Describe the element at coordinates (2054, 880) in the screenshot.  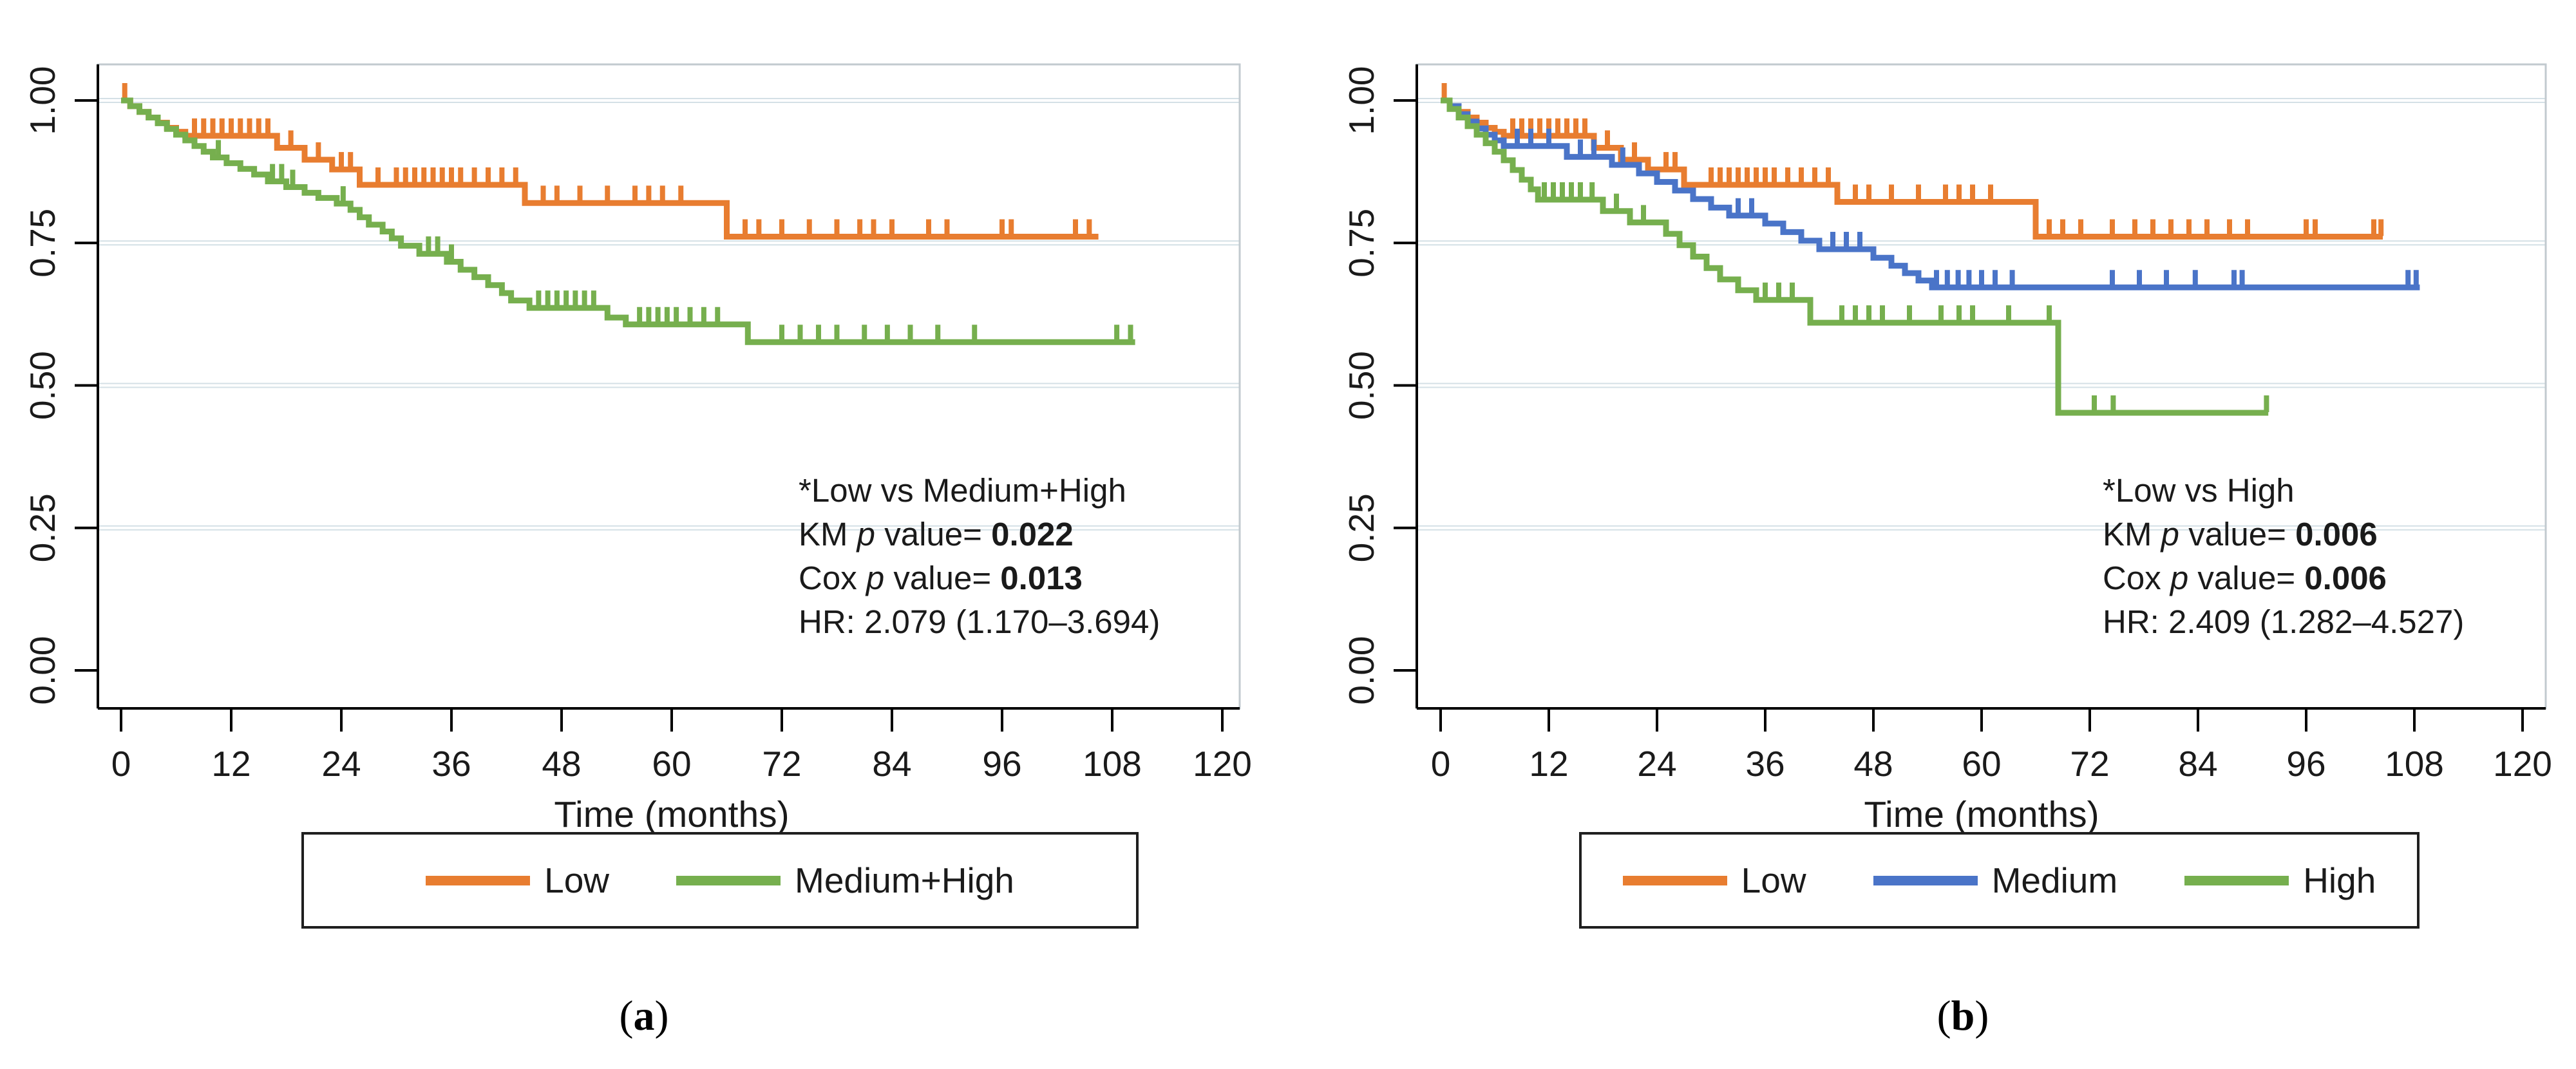
I see `legend-label-medium-b: Medium` at that location.